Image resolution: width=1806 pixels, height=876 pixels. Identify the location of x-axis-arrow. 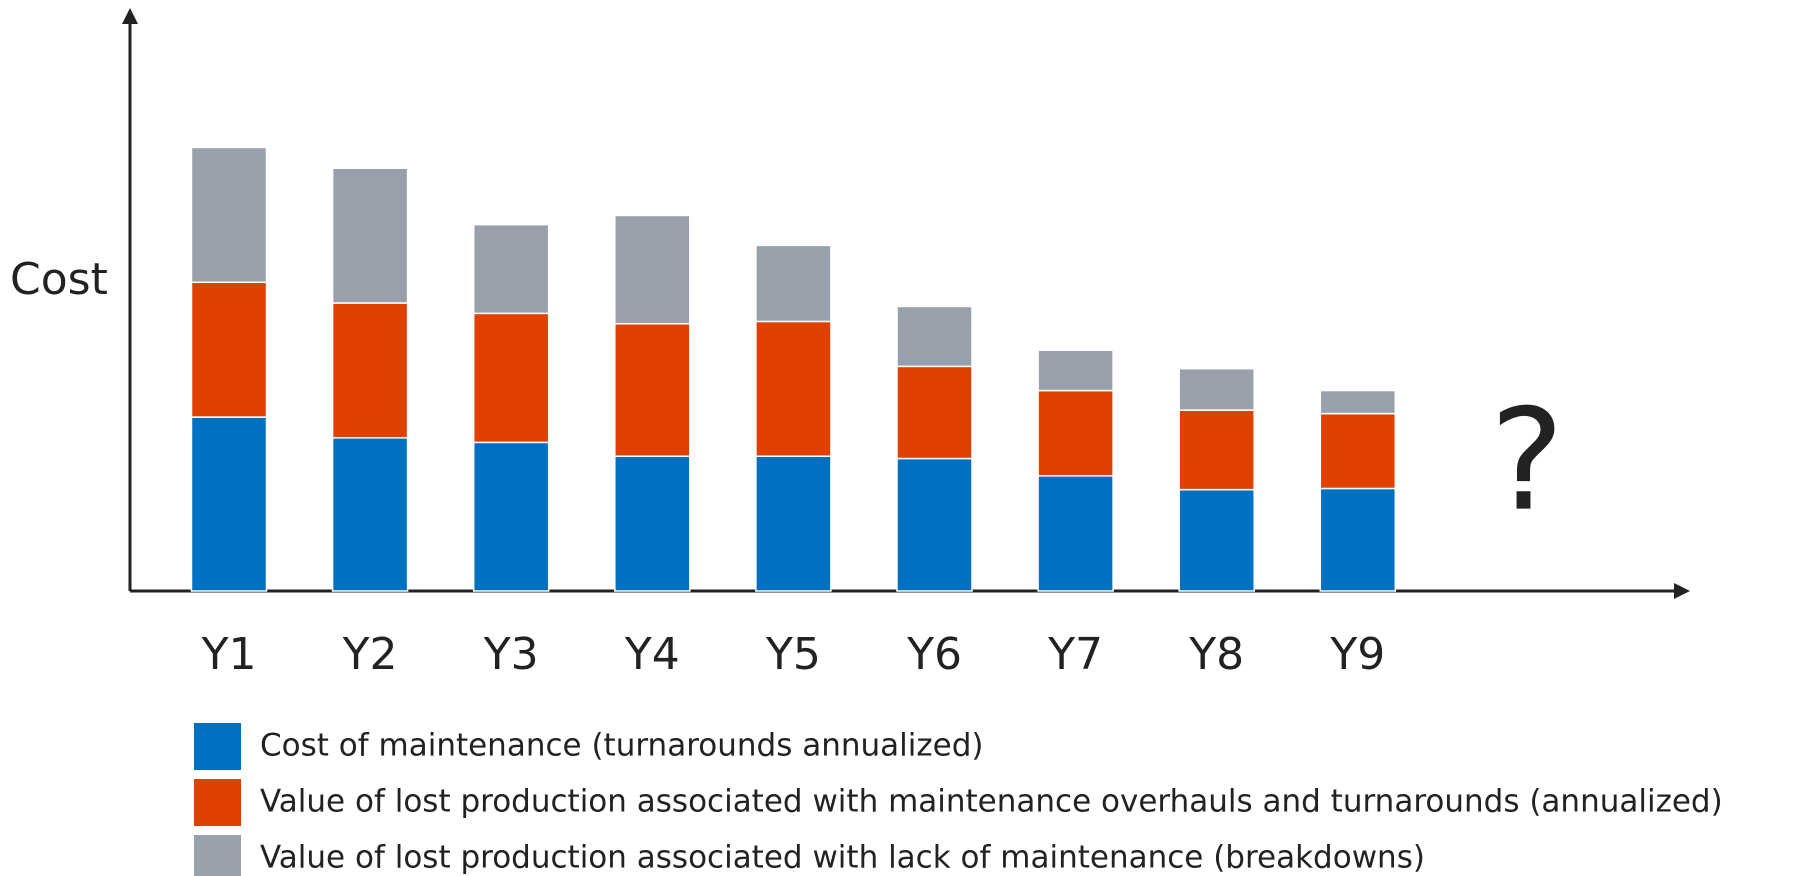
(1682, 591).